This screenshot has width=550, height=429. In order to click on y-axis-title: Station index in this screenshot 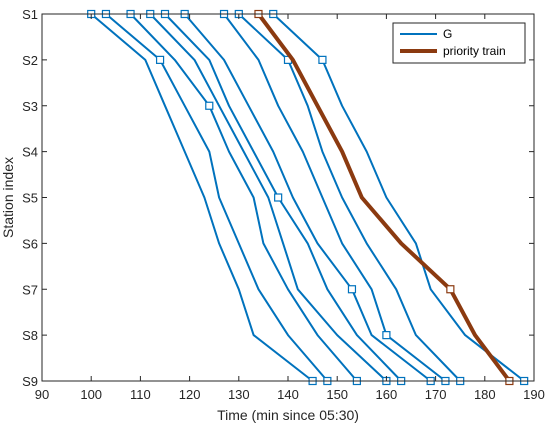, I will do `click(8, 197)`.